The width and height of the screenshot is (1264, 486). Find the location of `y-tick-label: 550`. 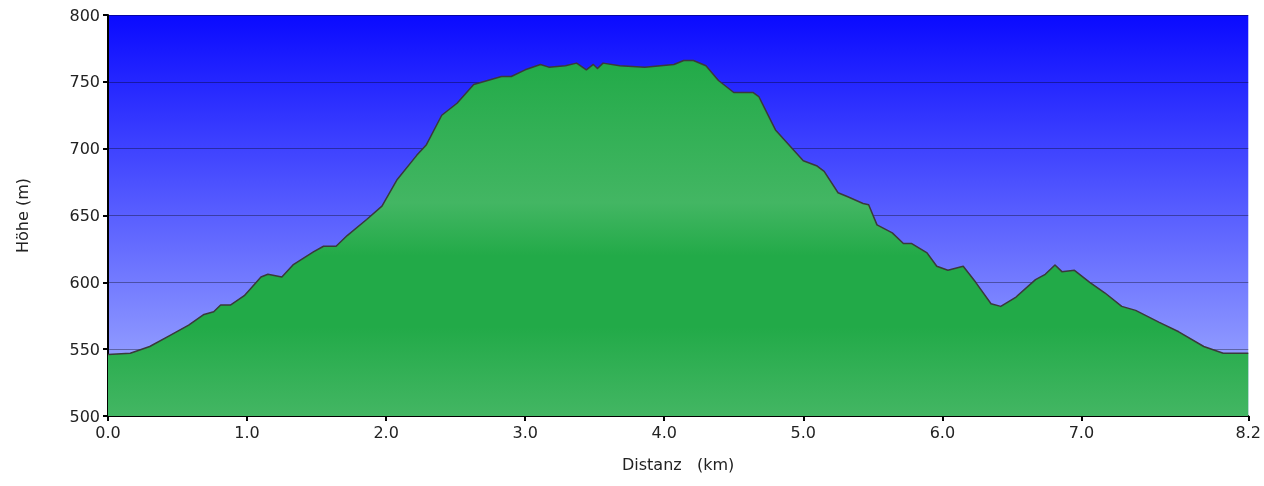

y-tick-label: 550 is located at coordinates (84, 349).